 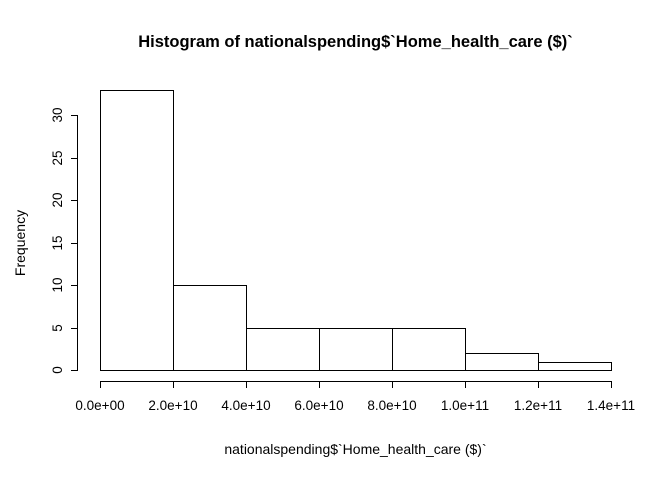 What do you see at coordinates (246, 405) in the screenshot?
I see `x-tick-label: 4.0e+10` at bounding box center [246, 405].